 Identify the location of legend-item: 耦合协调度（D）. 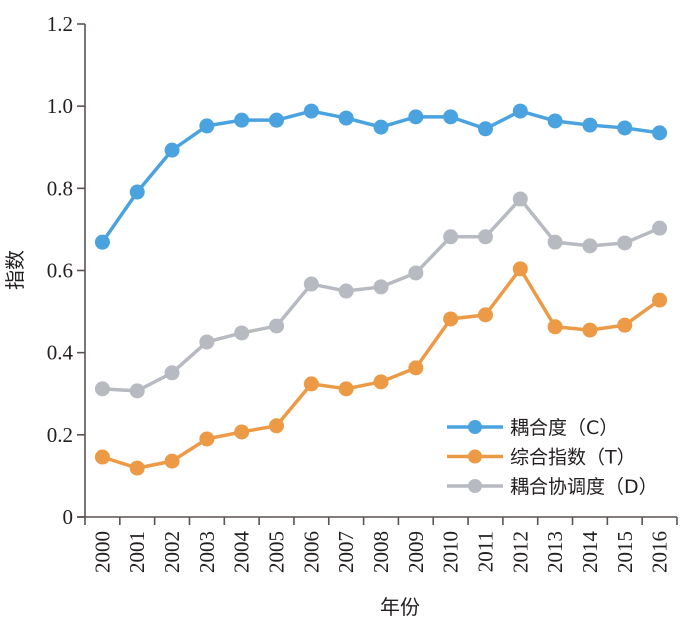
(552, 487).